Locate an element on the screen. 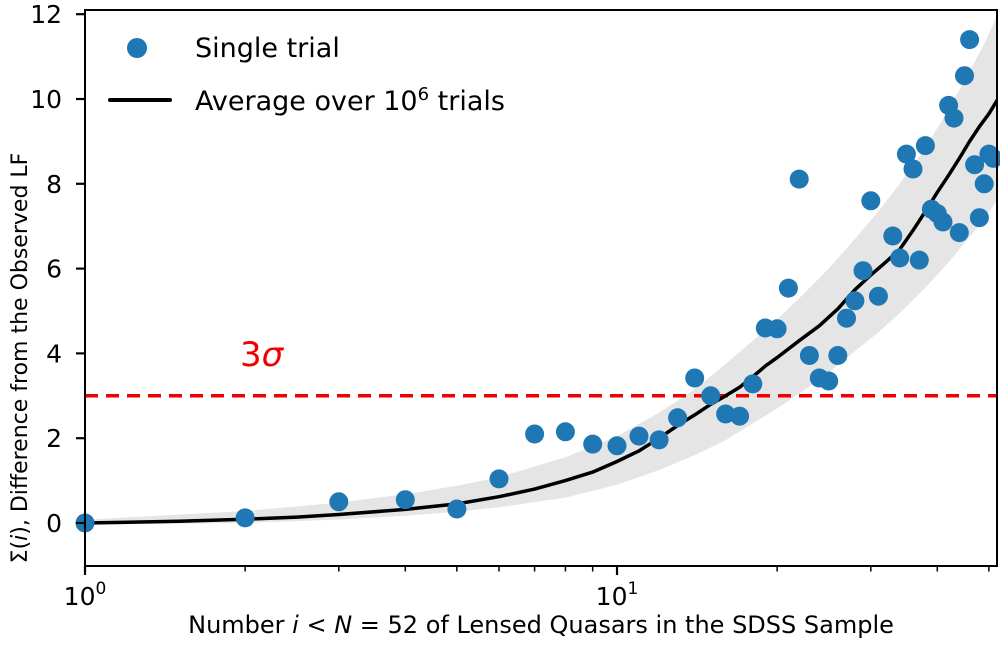 The height and width of the screenshot is (650, 1000). threshold-label: 3σ is located at coordinates (261, 355).